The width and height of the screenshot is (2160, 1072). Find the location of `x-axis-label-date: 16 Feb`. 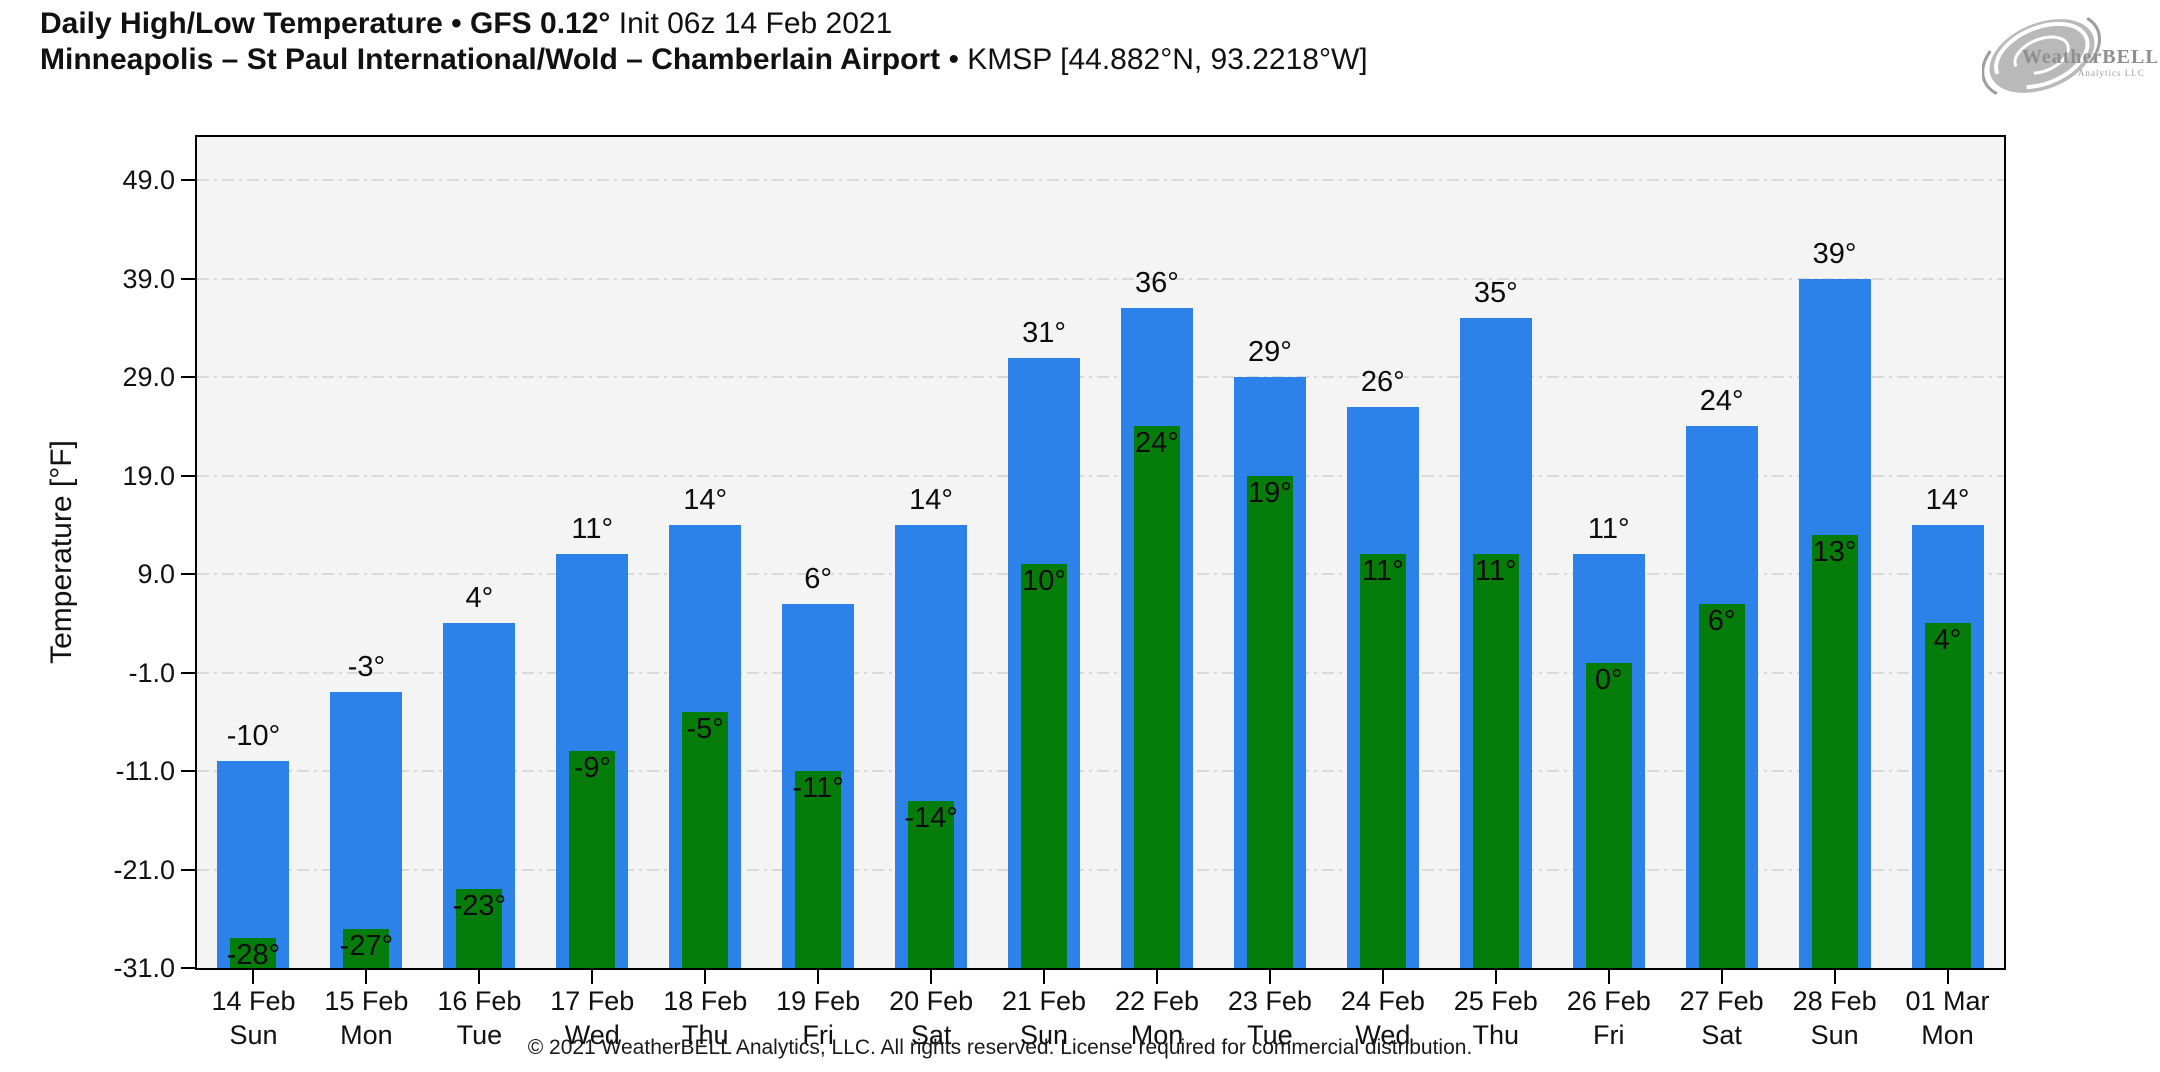

x-axis-label-date: 16 Feb is located at coordinates (479, 1001).